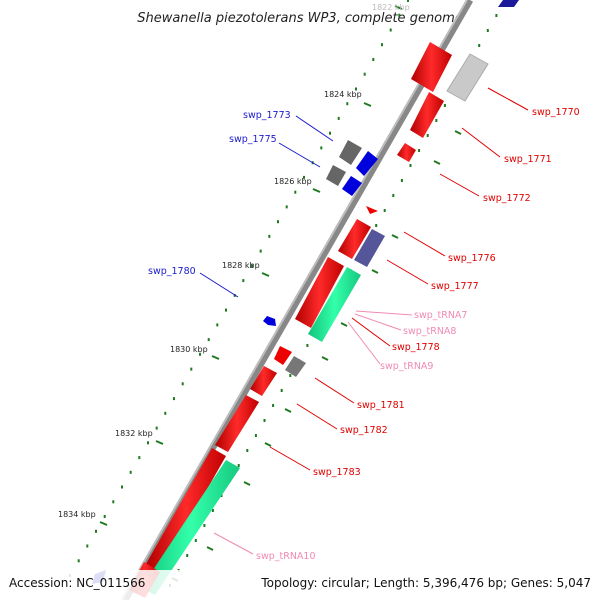 The height and width of the screenshot is (600, 600). I want to click on position-label: 1830 kbp, so click(189, 349).